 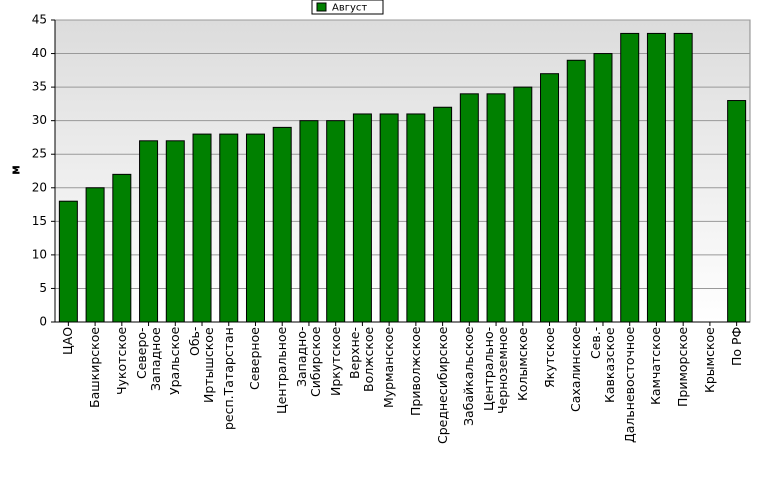 What do you see at coordinates (469, 377) in the screenshot?
I see `x-tick-label: Забайкальское` at bounding box center [469, 377].